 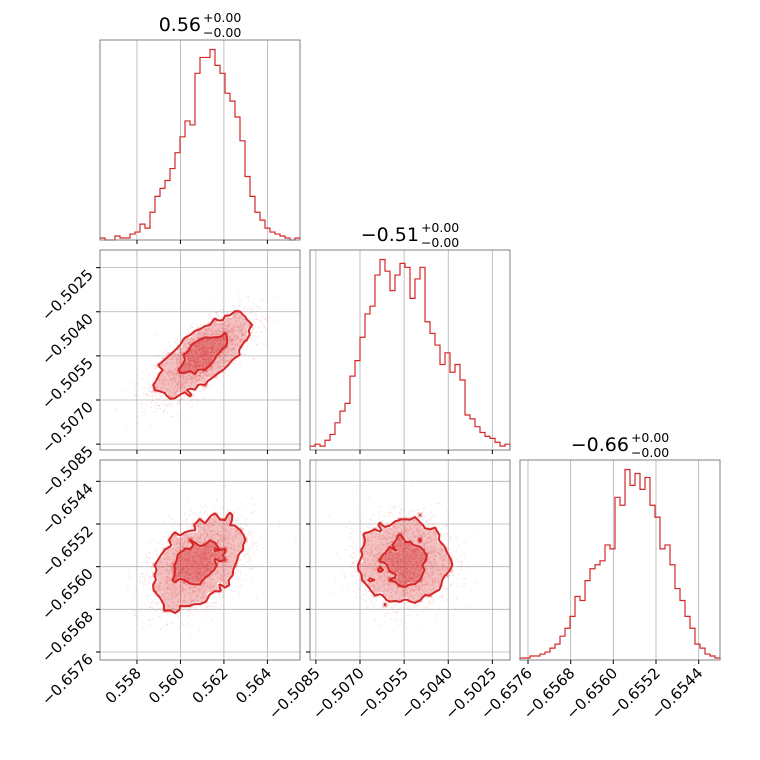 I want to click on pair-panel-1-2: −0.5085−0.5070−0.5055−0.5040−0.5025, so click(x=169, y=375).